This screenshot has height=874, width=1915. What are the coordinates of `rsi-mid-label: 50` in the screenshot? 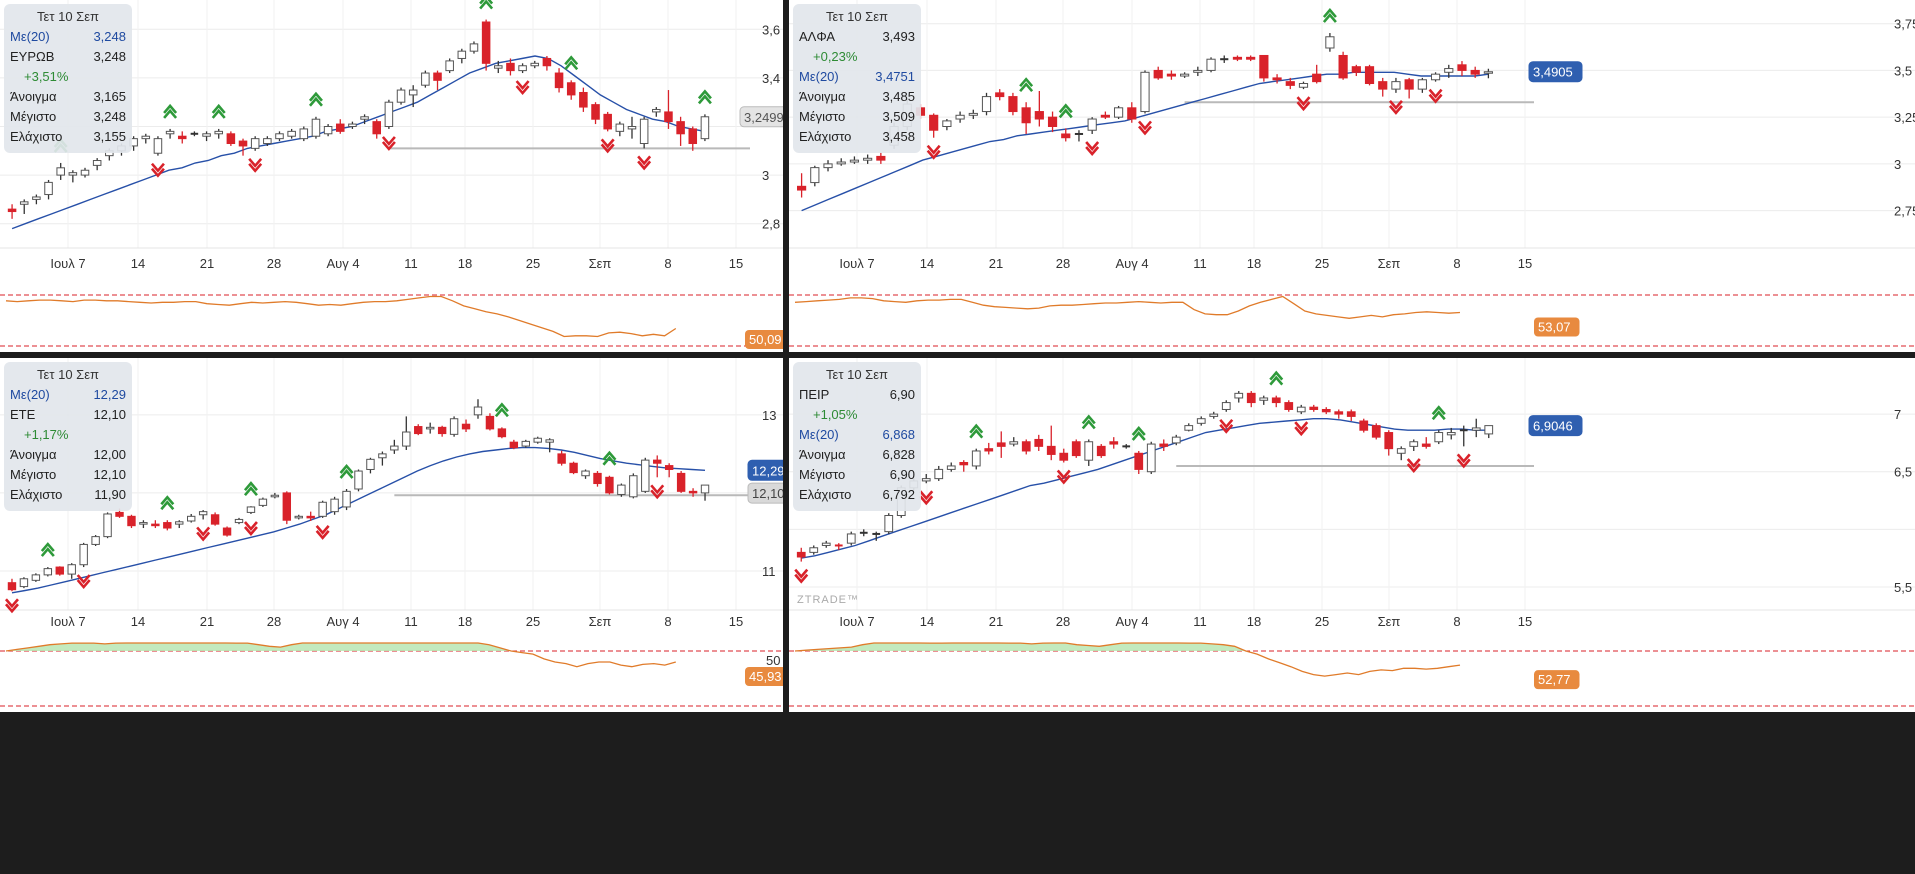 It's located at (773, 660).